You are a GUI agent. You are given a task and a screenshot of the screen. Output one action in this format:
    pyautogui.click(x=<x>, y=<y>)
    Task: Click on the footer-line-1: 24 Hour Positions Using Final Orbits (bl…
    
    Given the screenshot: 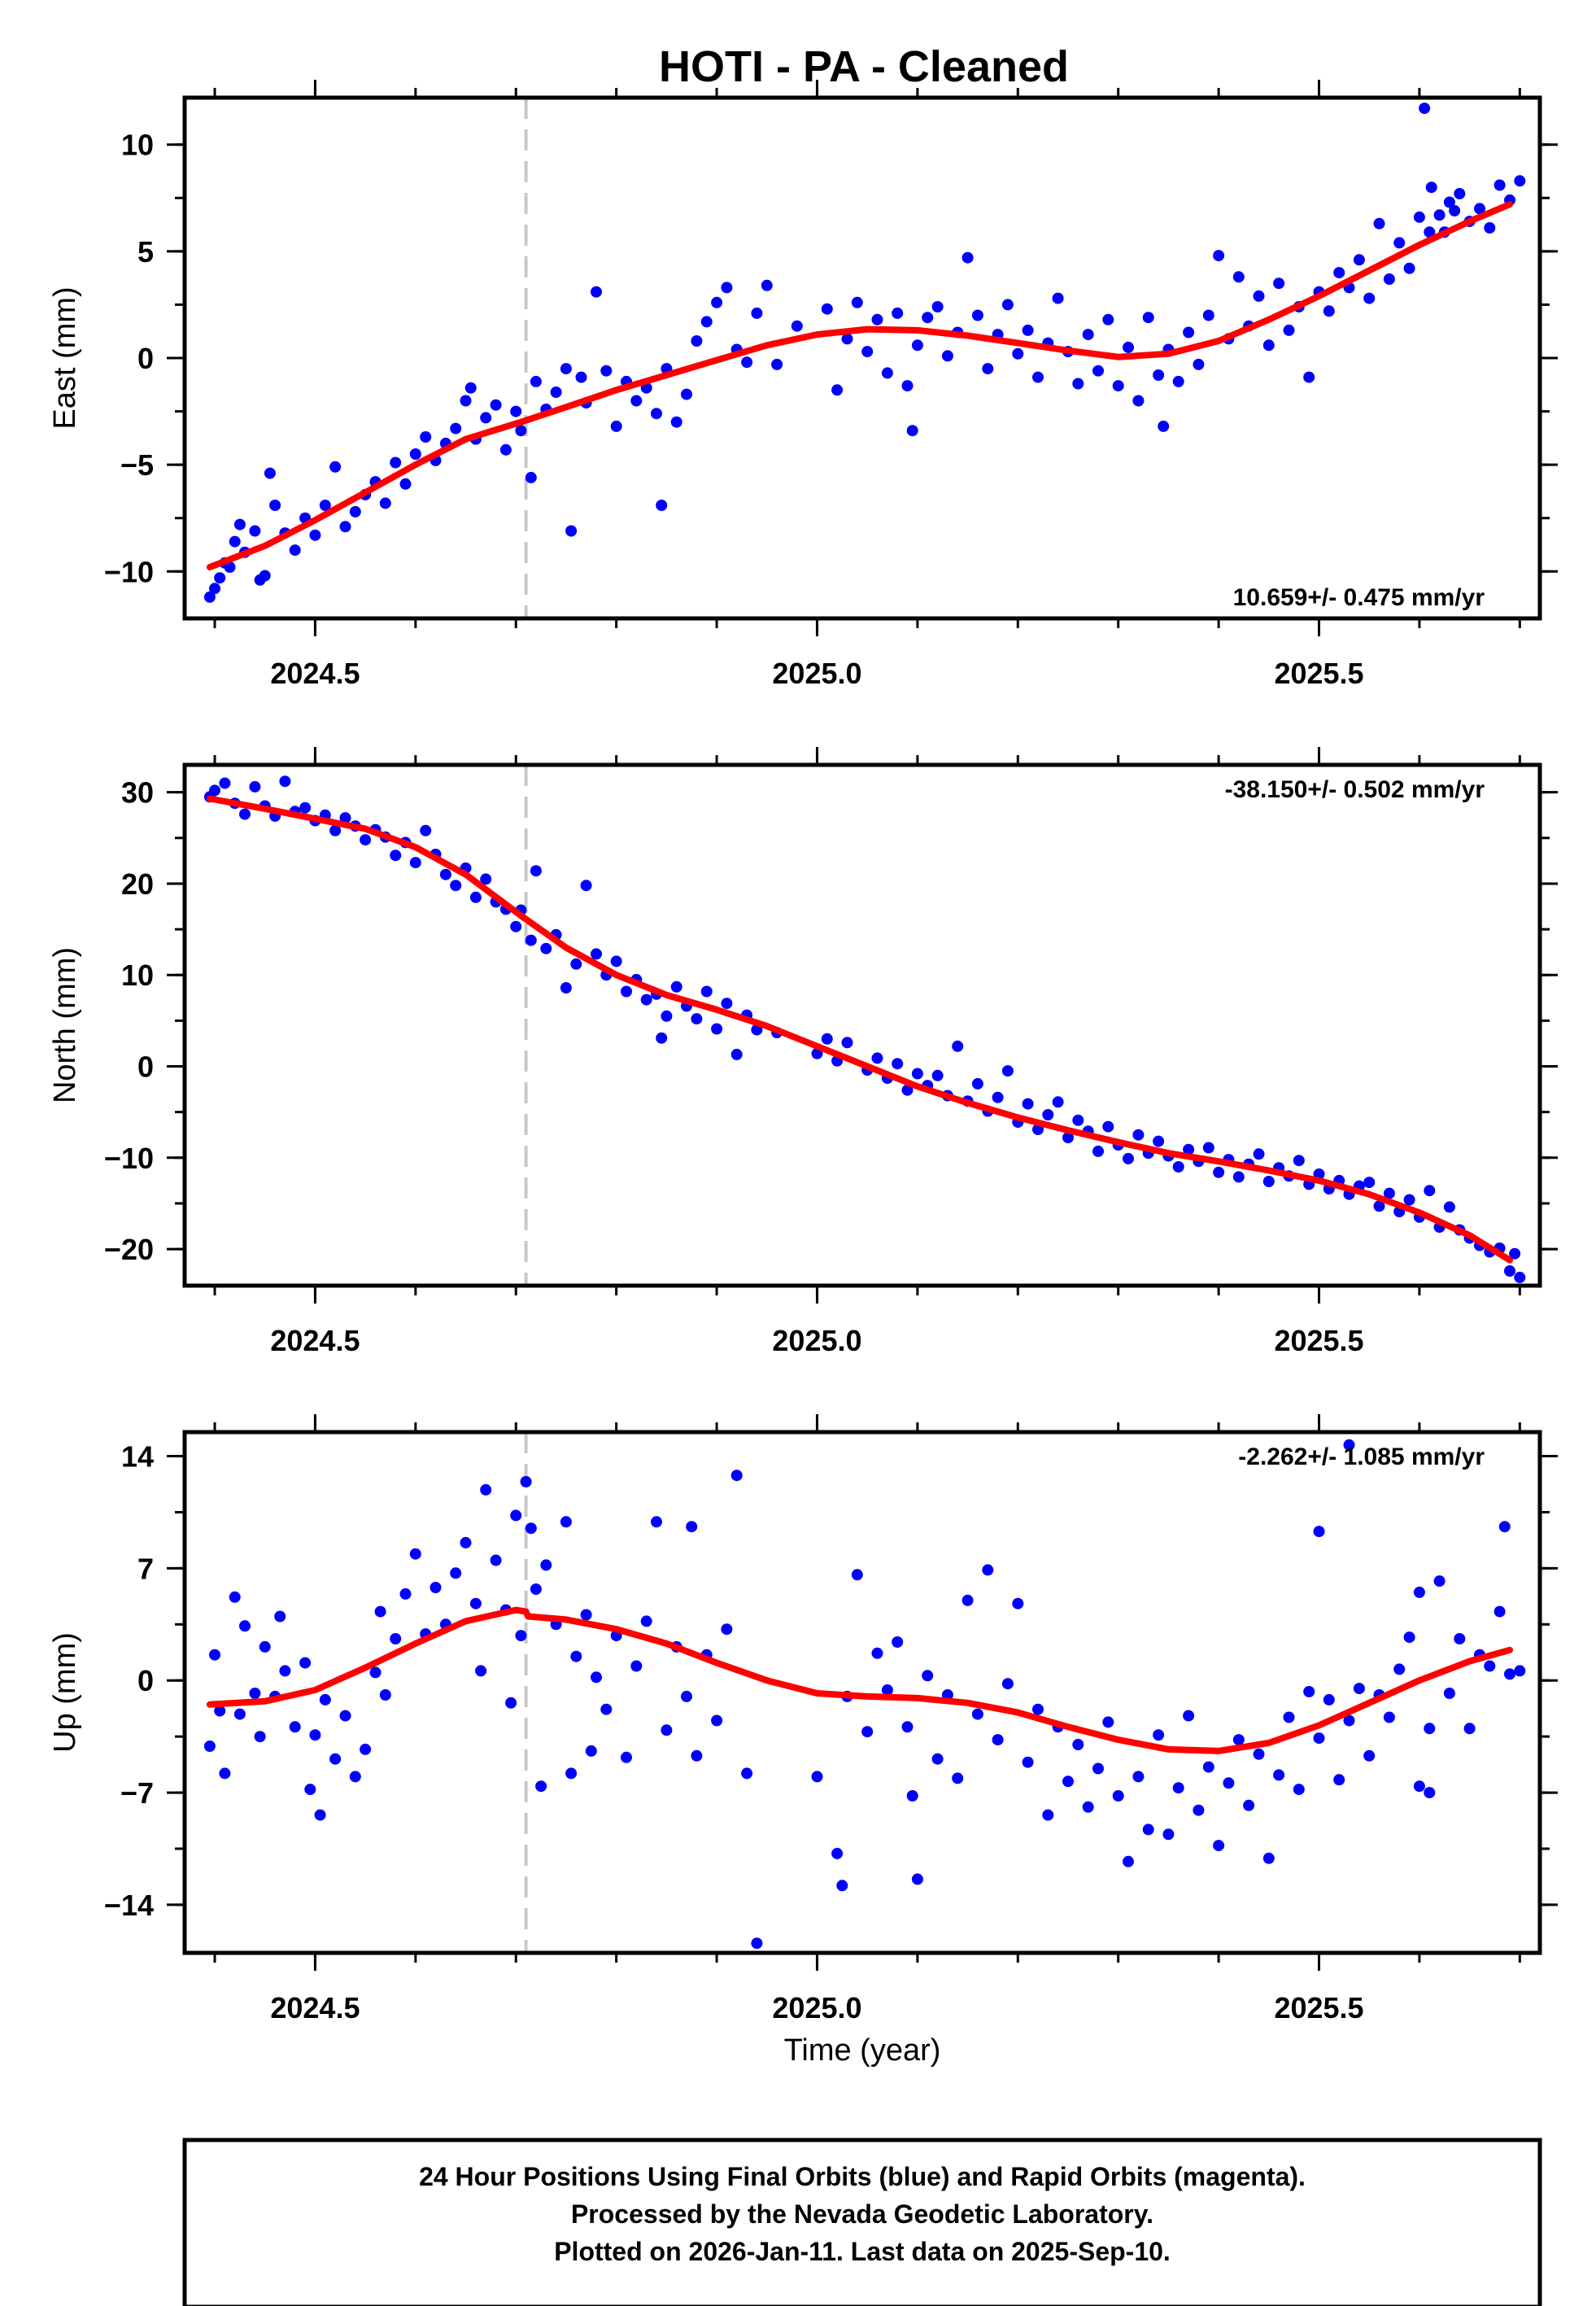 What is the action you would take?
    pyautogui.click(x=862, y=2176)
    